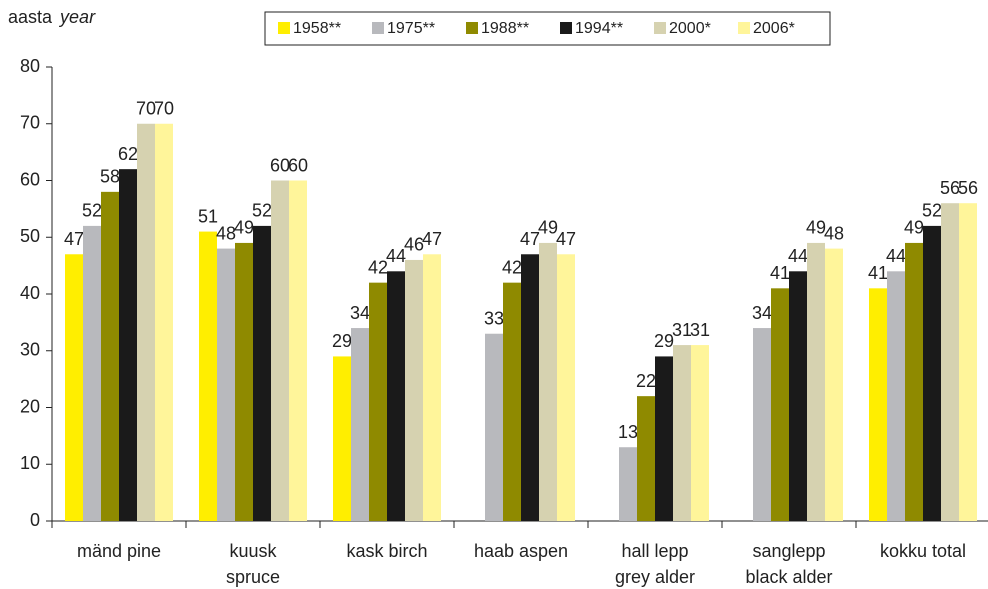  What do you see at coordinates (682, 330) in the screenshot?
I see `value-label: 31` at bounding box center [682, 330].